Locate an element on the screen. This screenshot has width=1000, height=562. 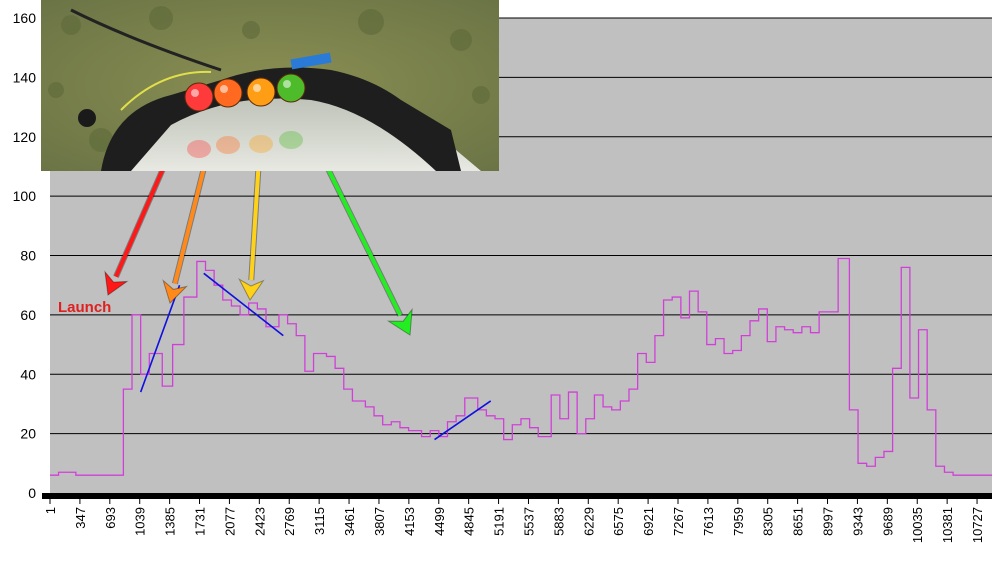
annotations: Launch is located at coordinates (84, 307).